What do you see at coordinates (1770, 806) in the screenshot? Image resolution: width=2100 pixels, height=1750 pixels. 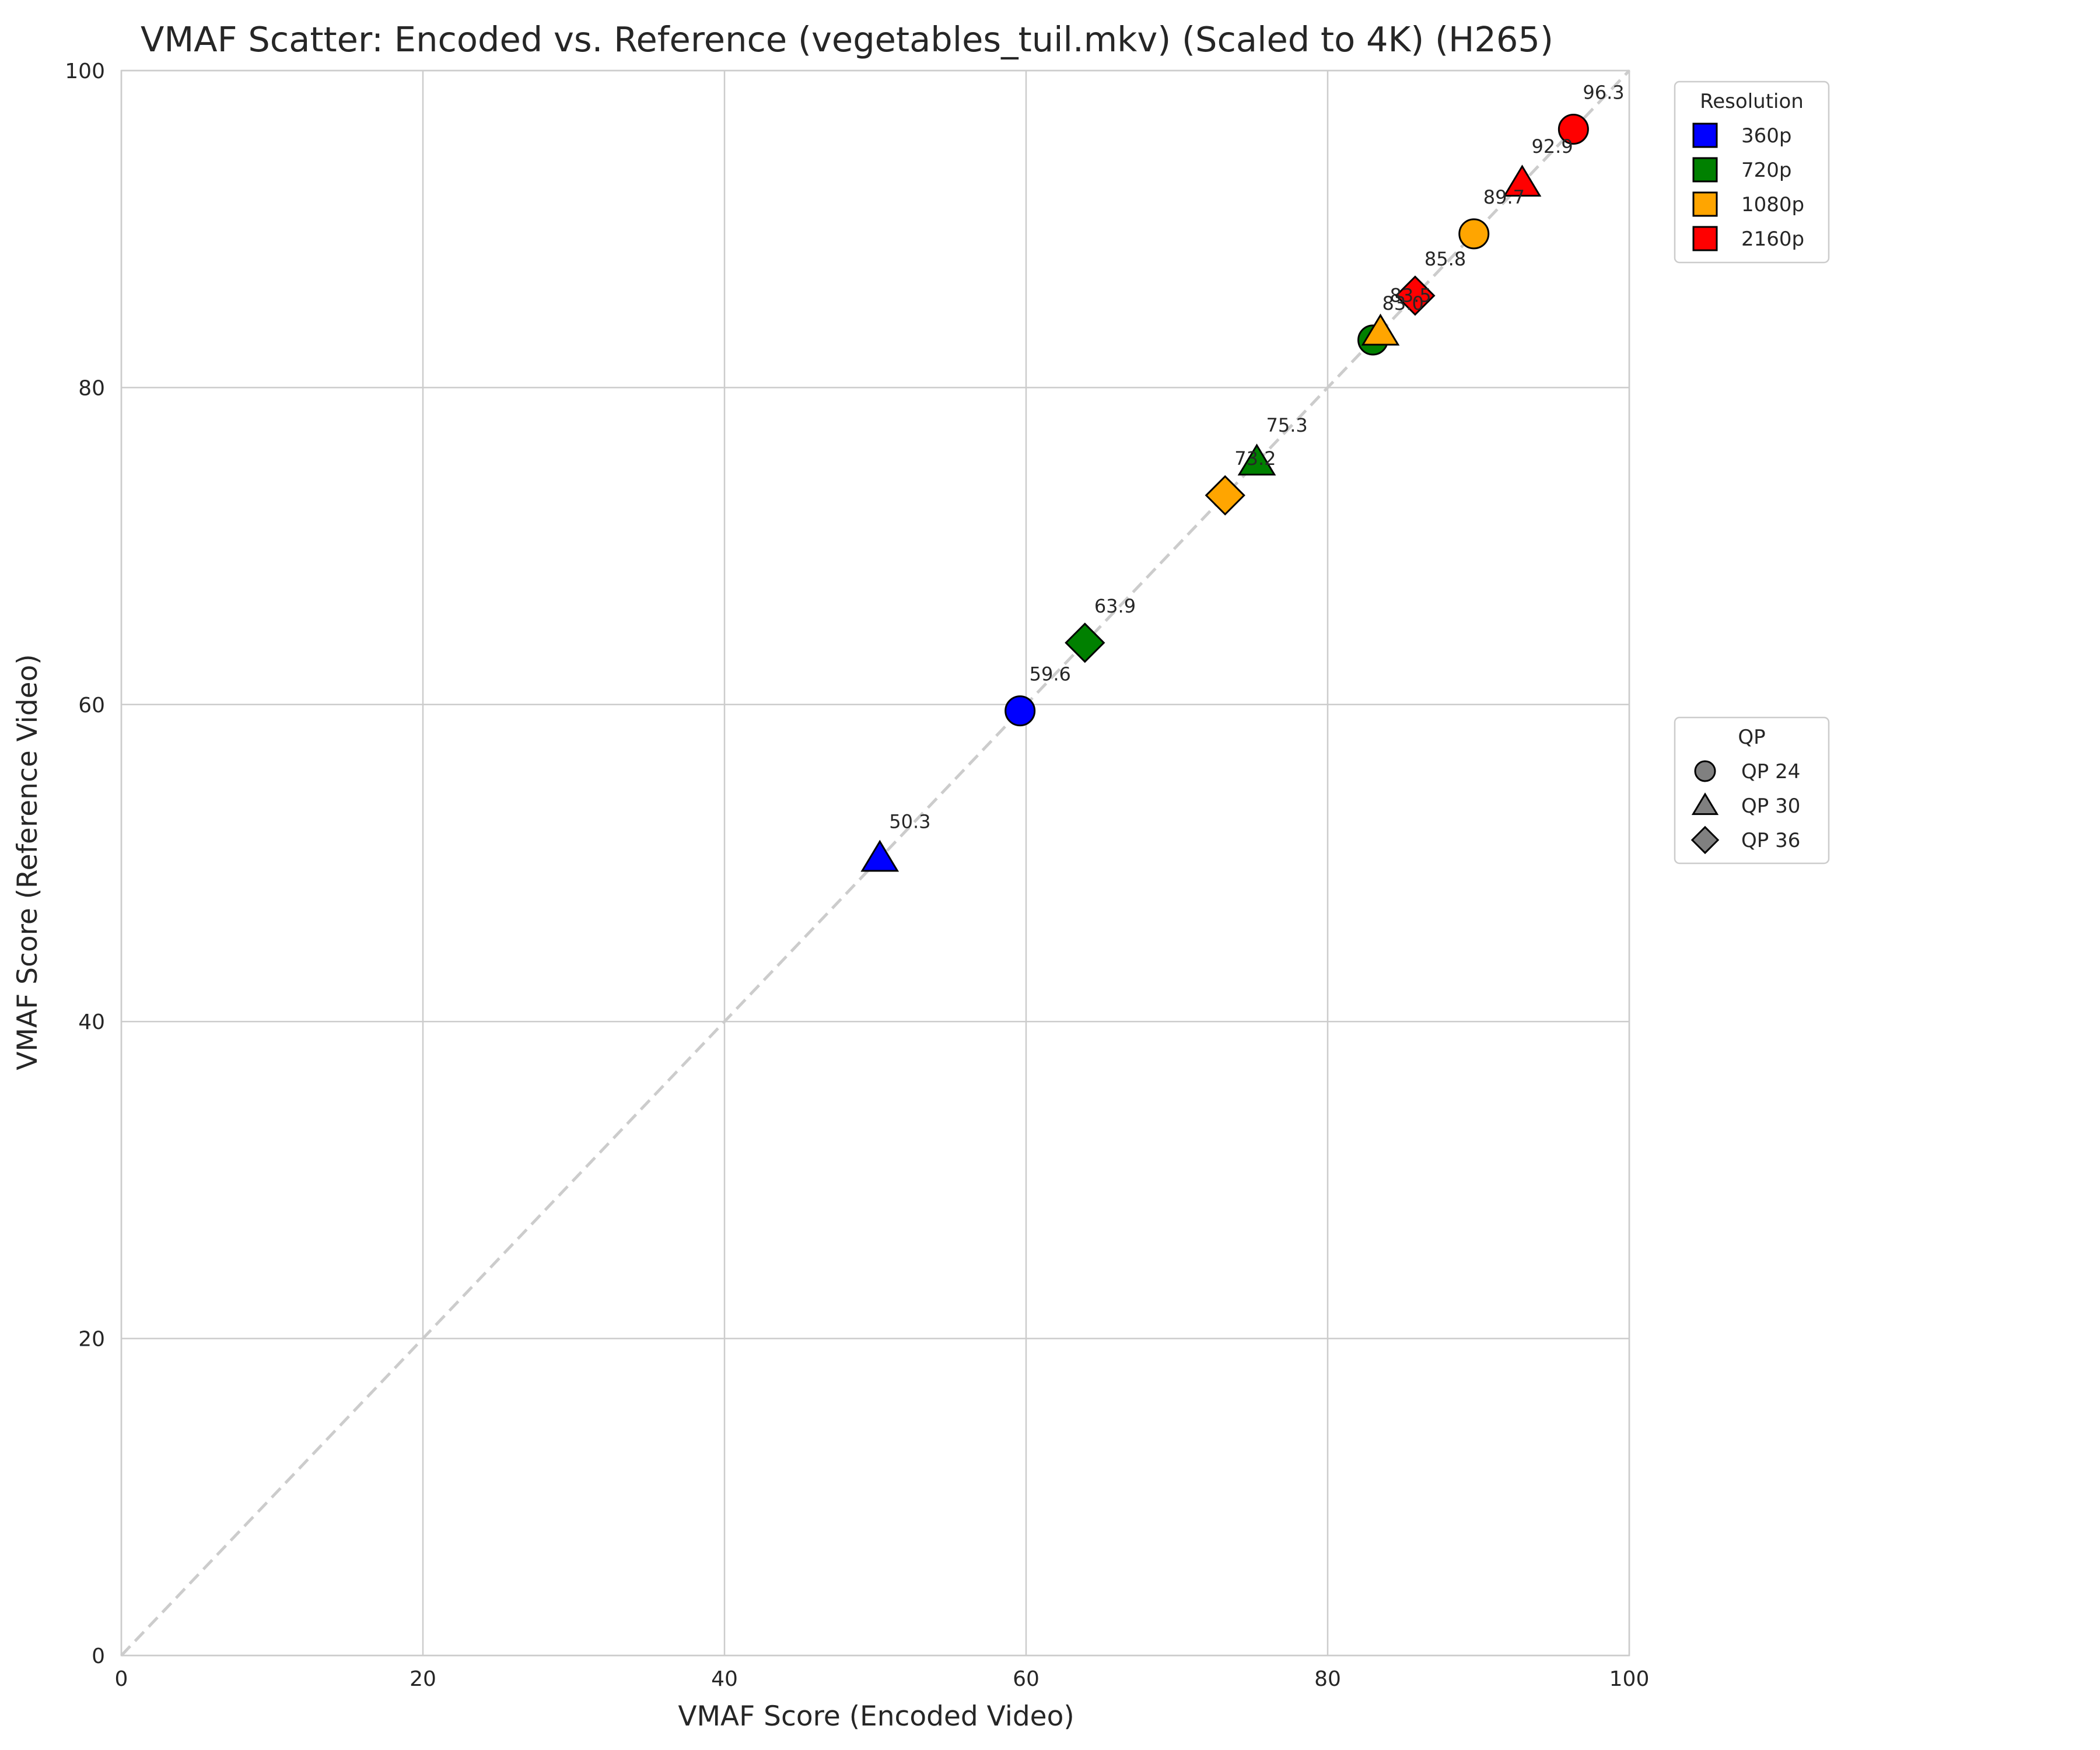 I see `legend-label-qp: QP 30` at bounding box center [1770, 806].